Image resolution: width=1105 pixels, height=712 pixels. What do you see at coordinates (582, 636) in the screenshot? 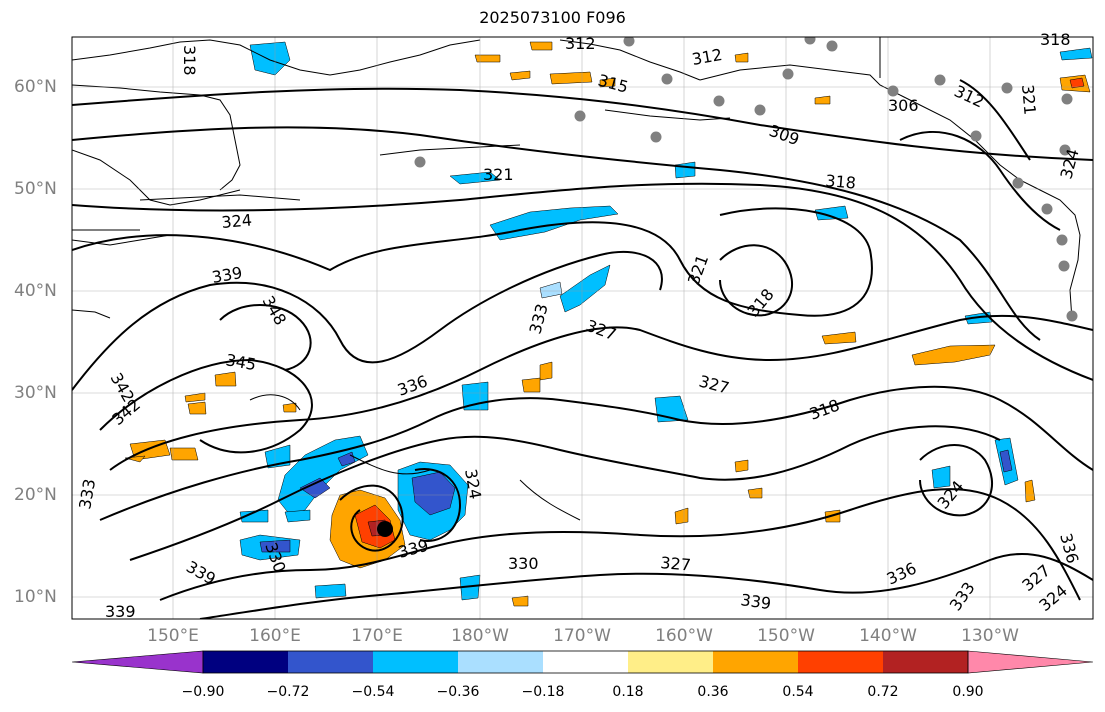
I see `lon-label: 170°W` at bounding box center [582, 636].